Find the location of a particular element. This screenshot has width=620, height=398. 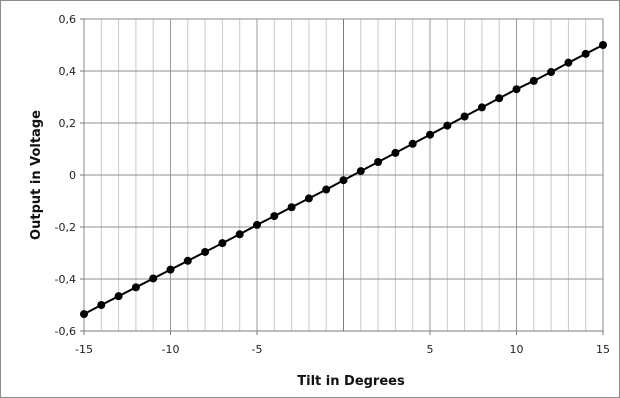

y-tick-label: 0,6 is located at coordinates (68, 19).